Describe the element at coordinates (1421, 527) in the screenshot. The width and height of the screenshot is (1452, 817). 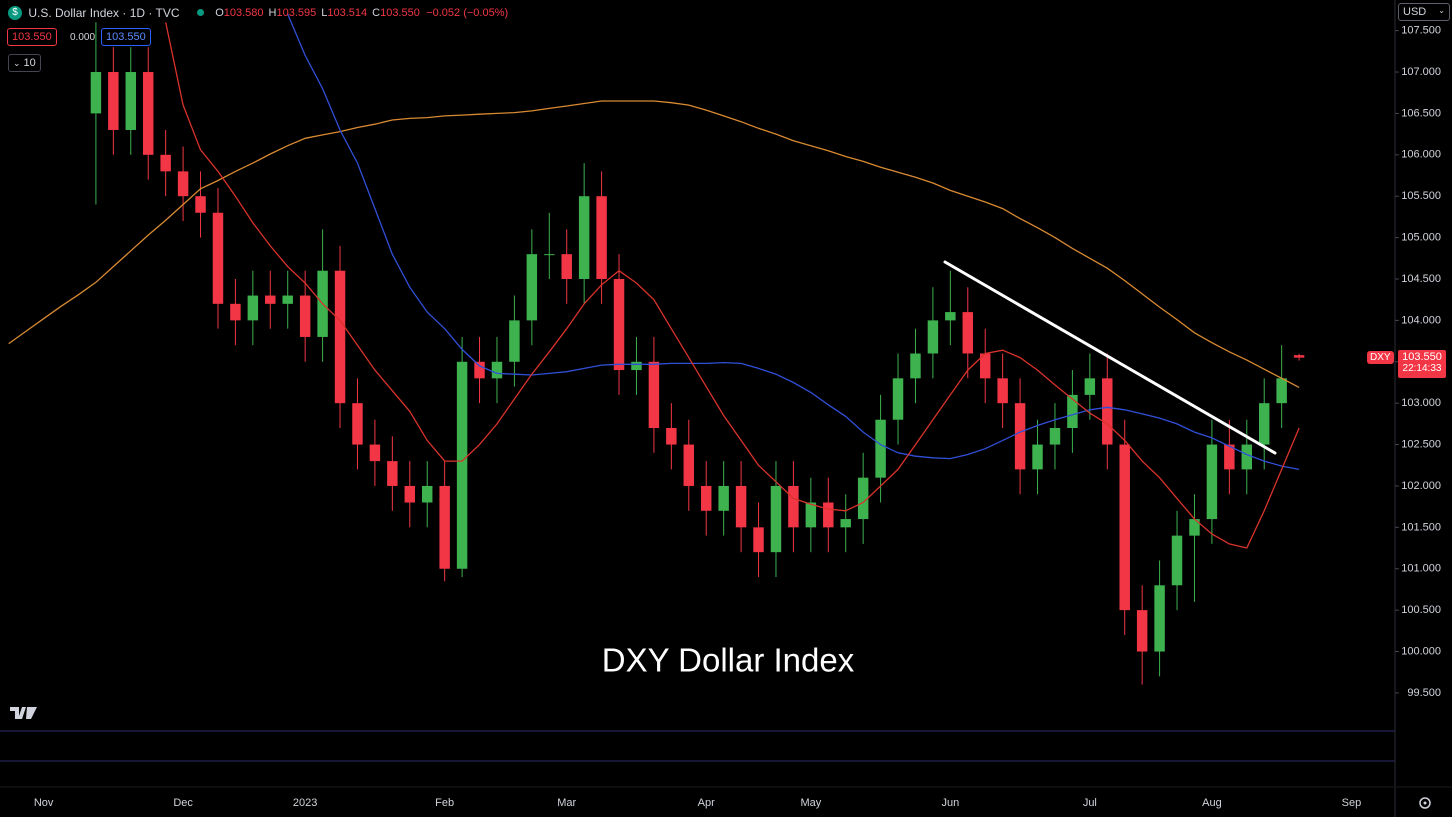
I see `y-tick-label: 101.500` at that location.